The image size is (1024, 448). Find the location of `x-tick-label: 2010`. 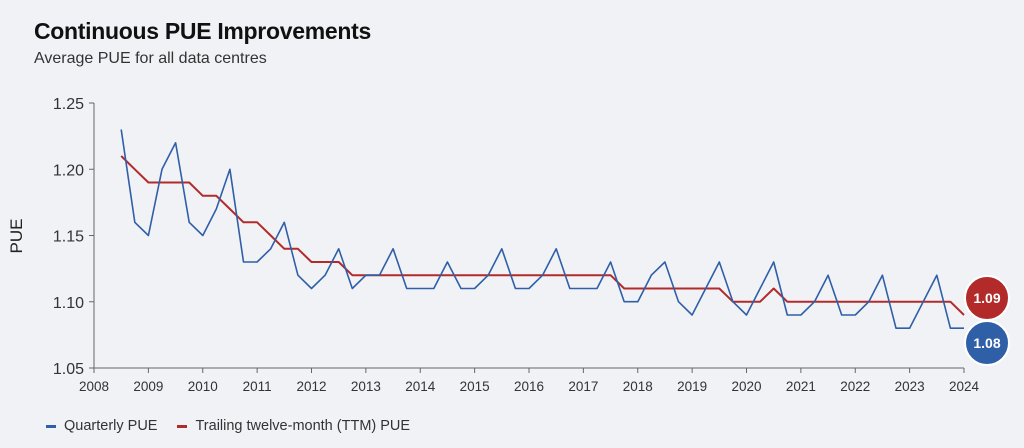

x-tick-label: 2010 is located at coordinates (203, 386).